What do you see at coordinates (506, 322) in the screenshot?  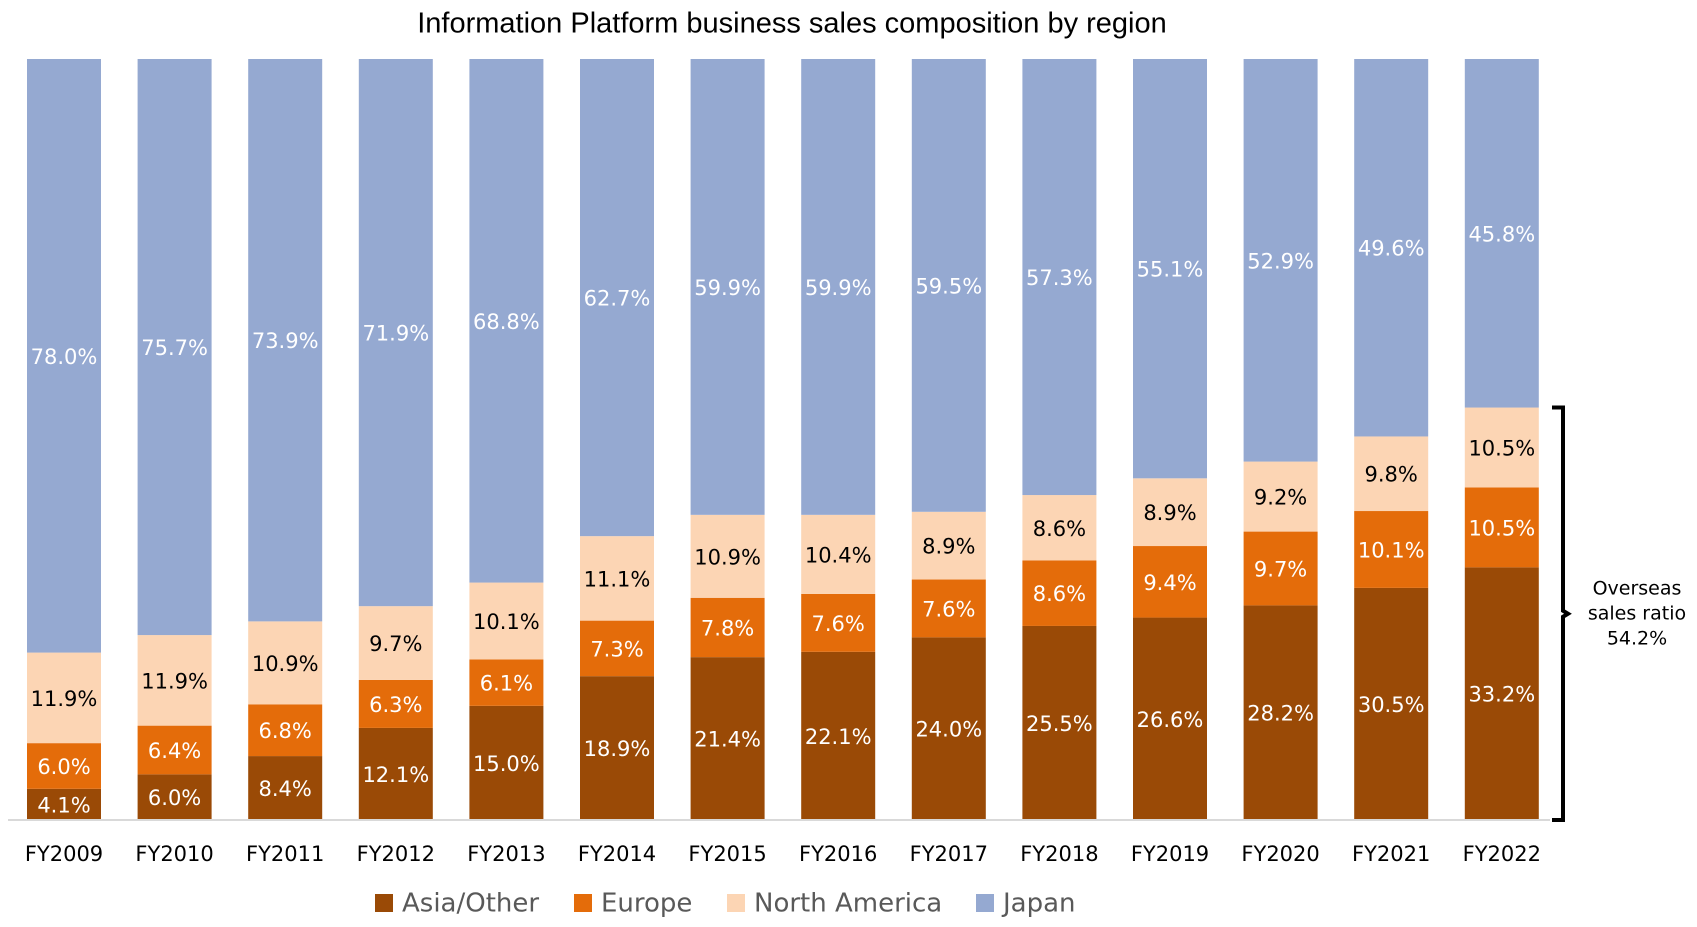 I see `data-label: 68.8%` at bounding box center [506, 322].